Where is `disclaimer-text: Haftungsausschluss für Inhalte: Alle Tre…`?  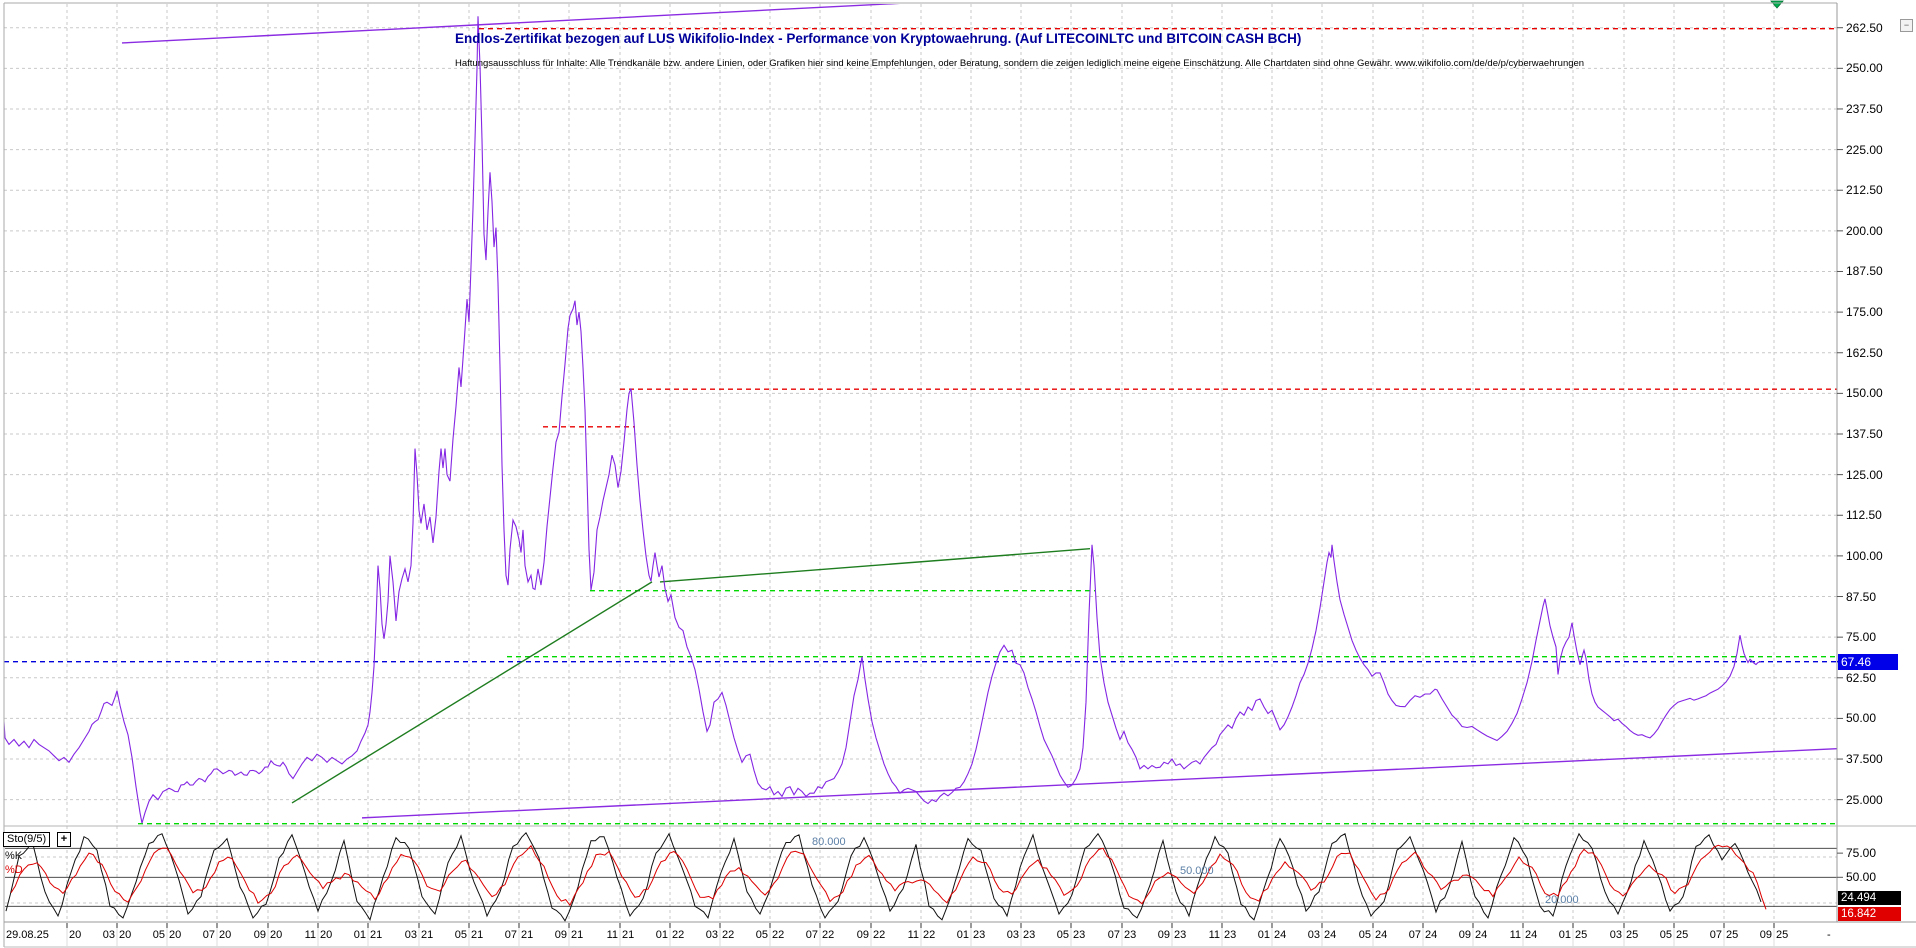 disclaimer-text: Haftungsausschluss für Inhalte: Alle Tre… is located at coordinates (1020, 63).